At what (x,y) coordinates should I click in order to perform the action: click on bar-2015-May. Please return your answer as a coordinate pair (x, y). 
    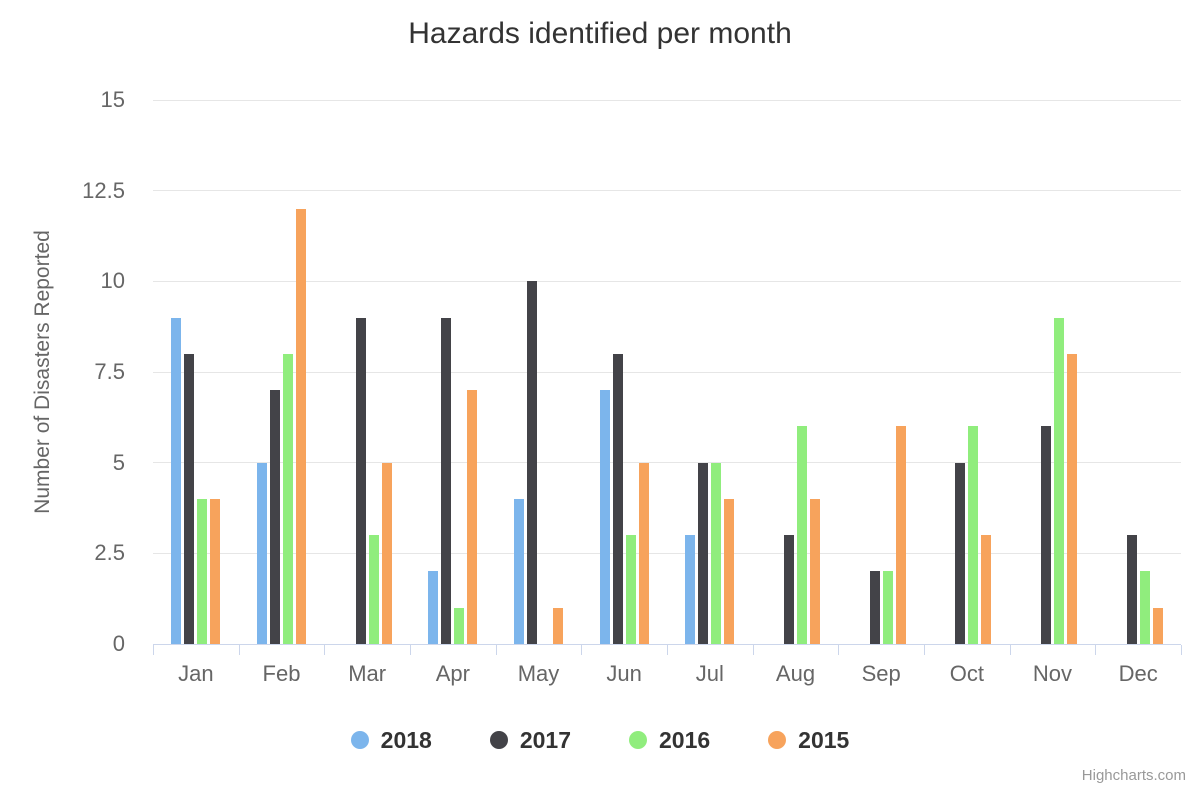
    Looking at the image, I should click on (558, 625).